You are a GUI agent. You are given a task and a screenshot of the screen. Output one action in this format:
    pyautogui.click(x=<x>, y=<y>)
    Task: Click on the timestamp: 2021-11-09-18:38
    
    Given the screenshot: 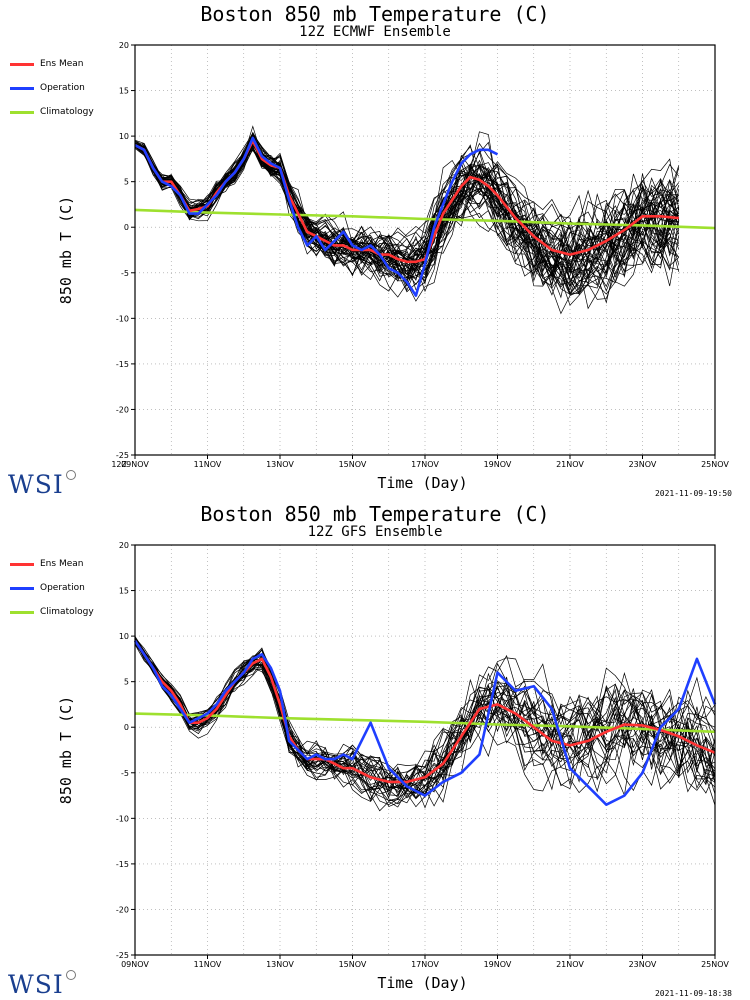 What is the action you would take?
    pyautogui.click(x=693, y=993)
    